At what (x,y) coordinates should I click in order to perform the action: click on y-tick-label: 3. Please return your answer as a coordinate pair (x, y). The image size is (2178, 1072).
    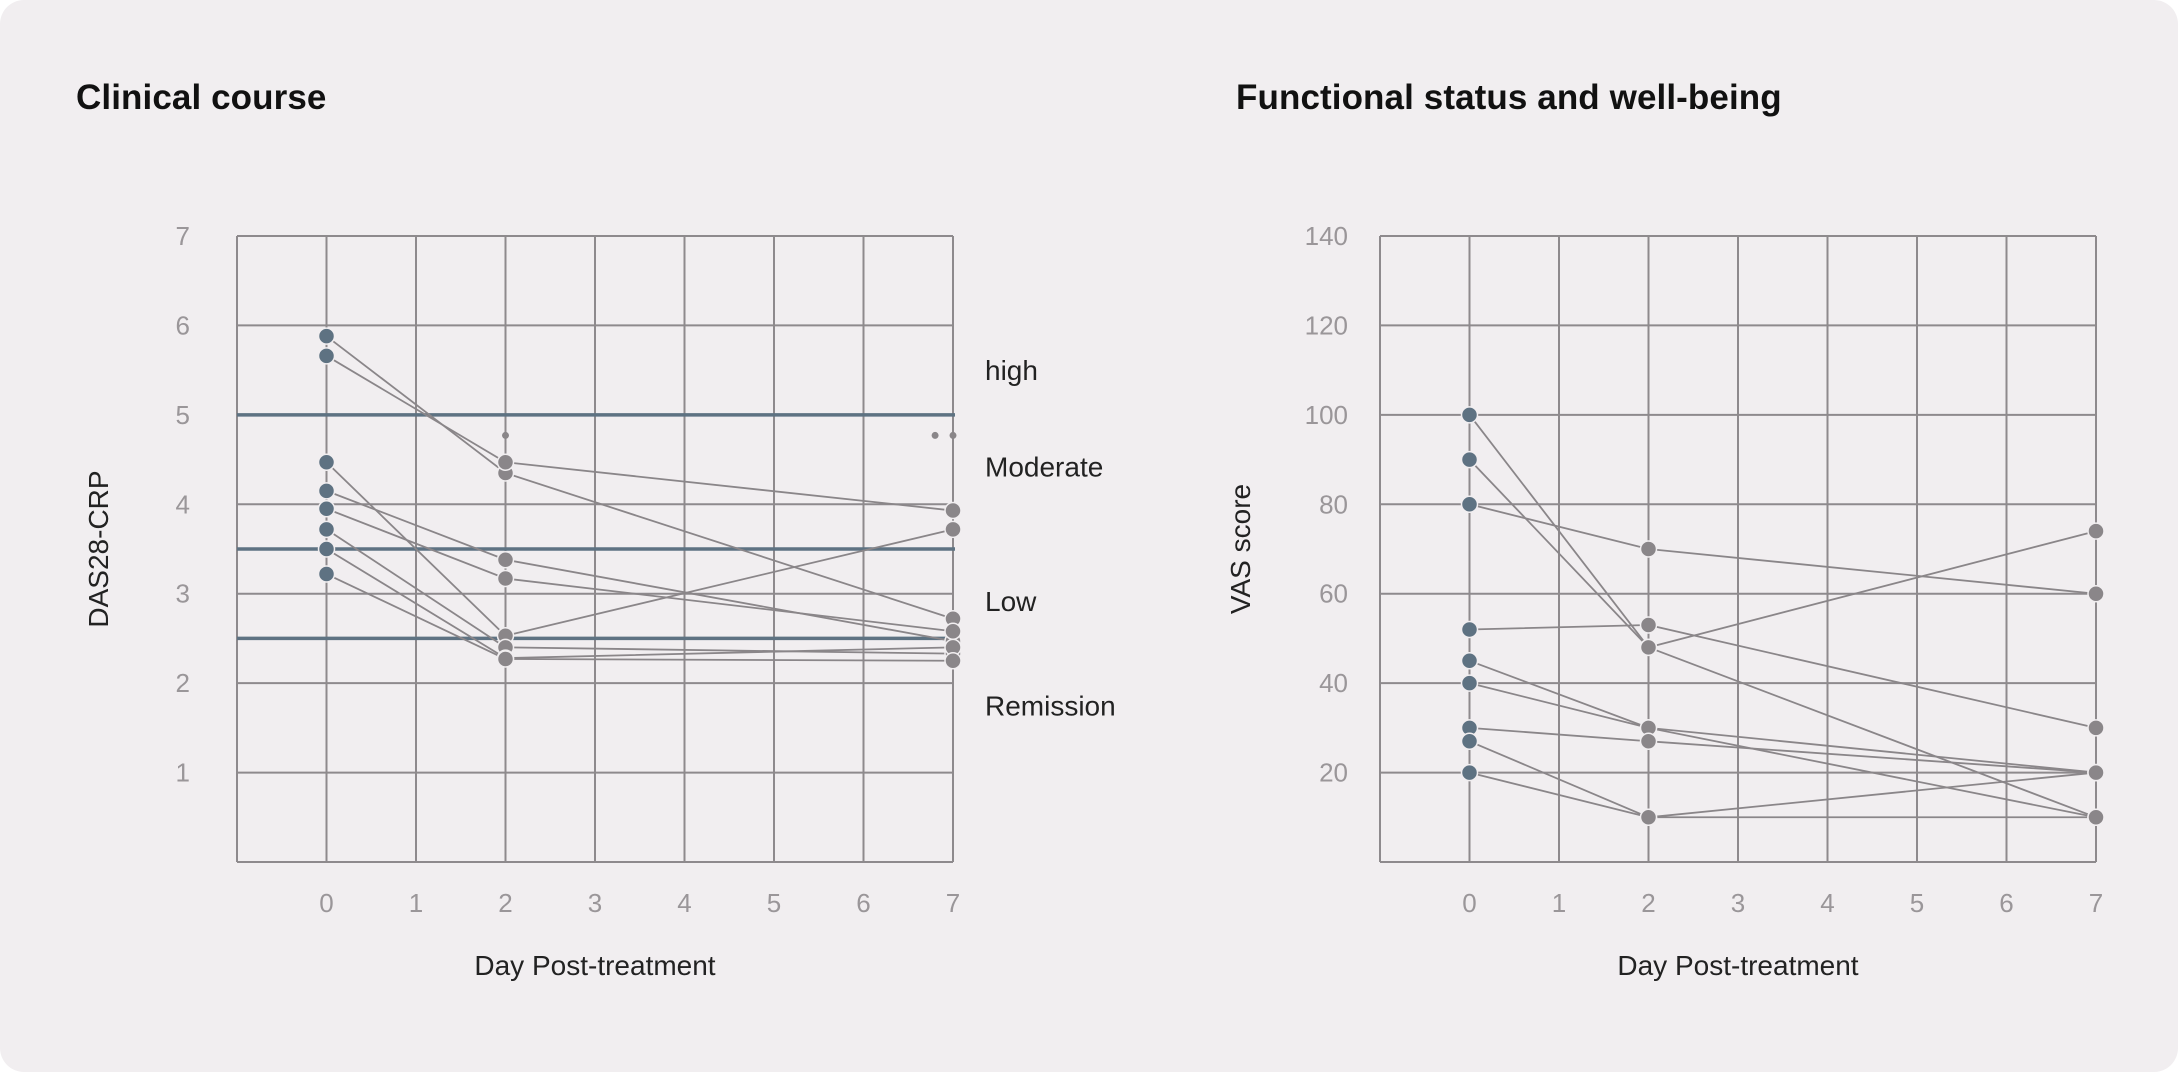
    Looking at the image, I should click on (183, 594).